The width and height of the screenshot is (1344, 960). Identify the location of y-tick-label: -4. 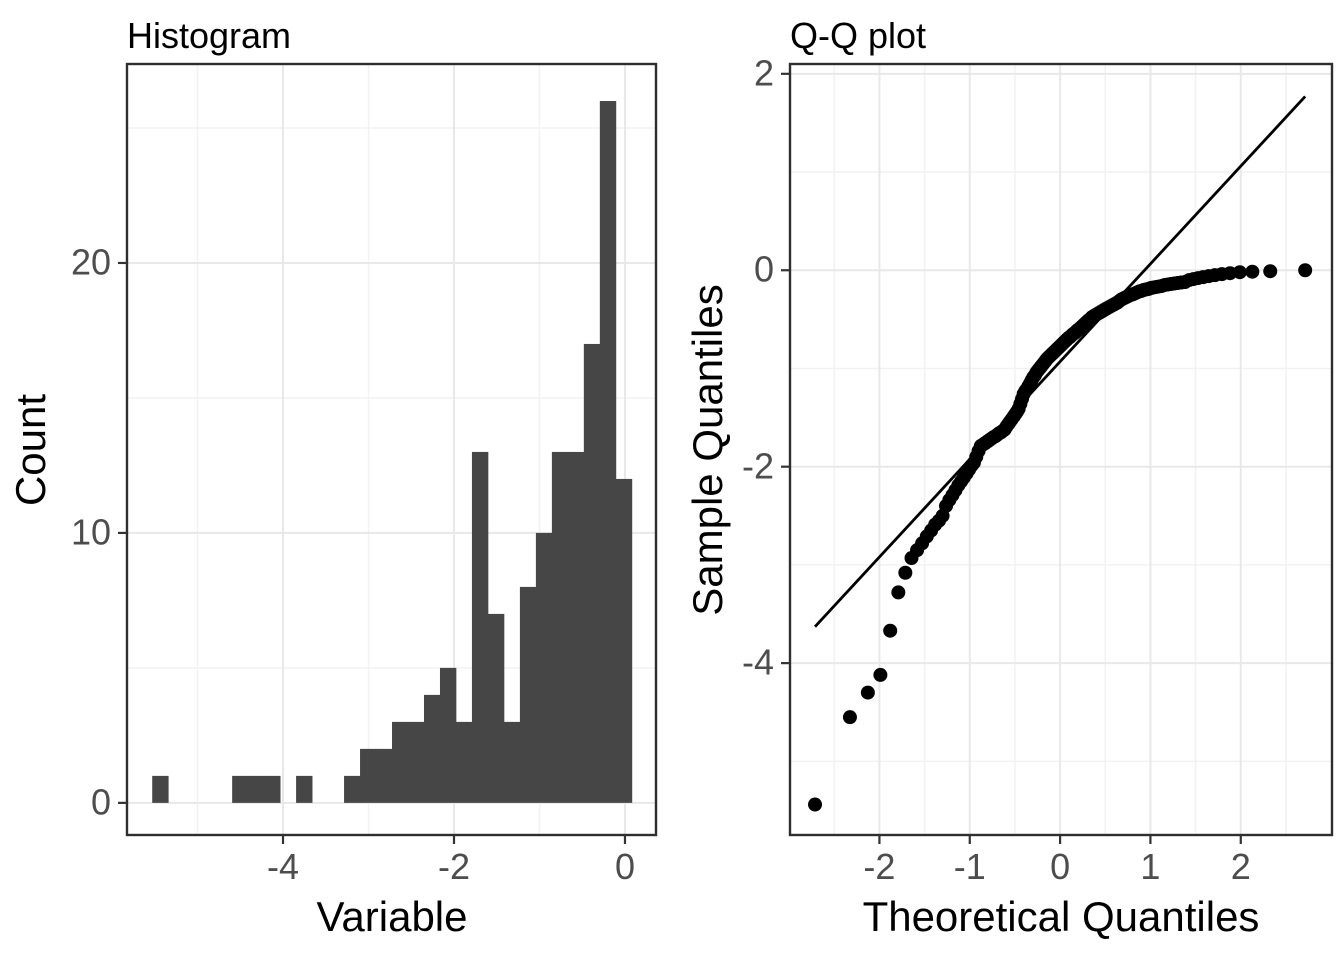
(757, 662).